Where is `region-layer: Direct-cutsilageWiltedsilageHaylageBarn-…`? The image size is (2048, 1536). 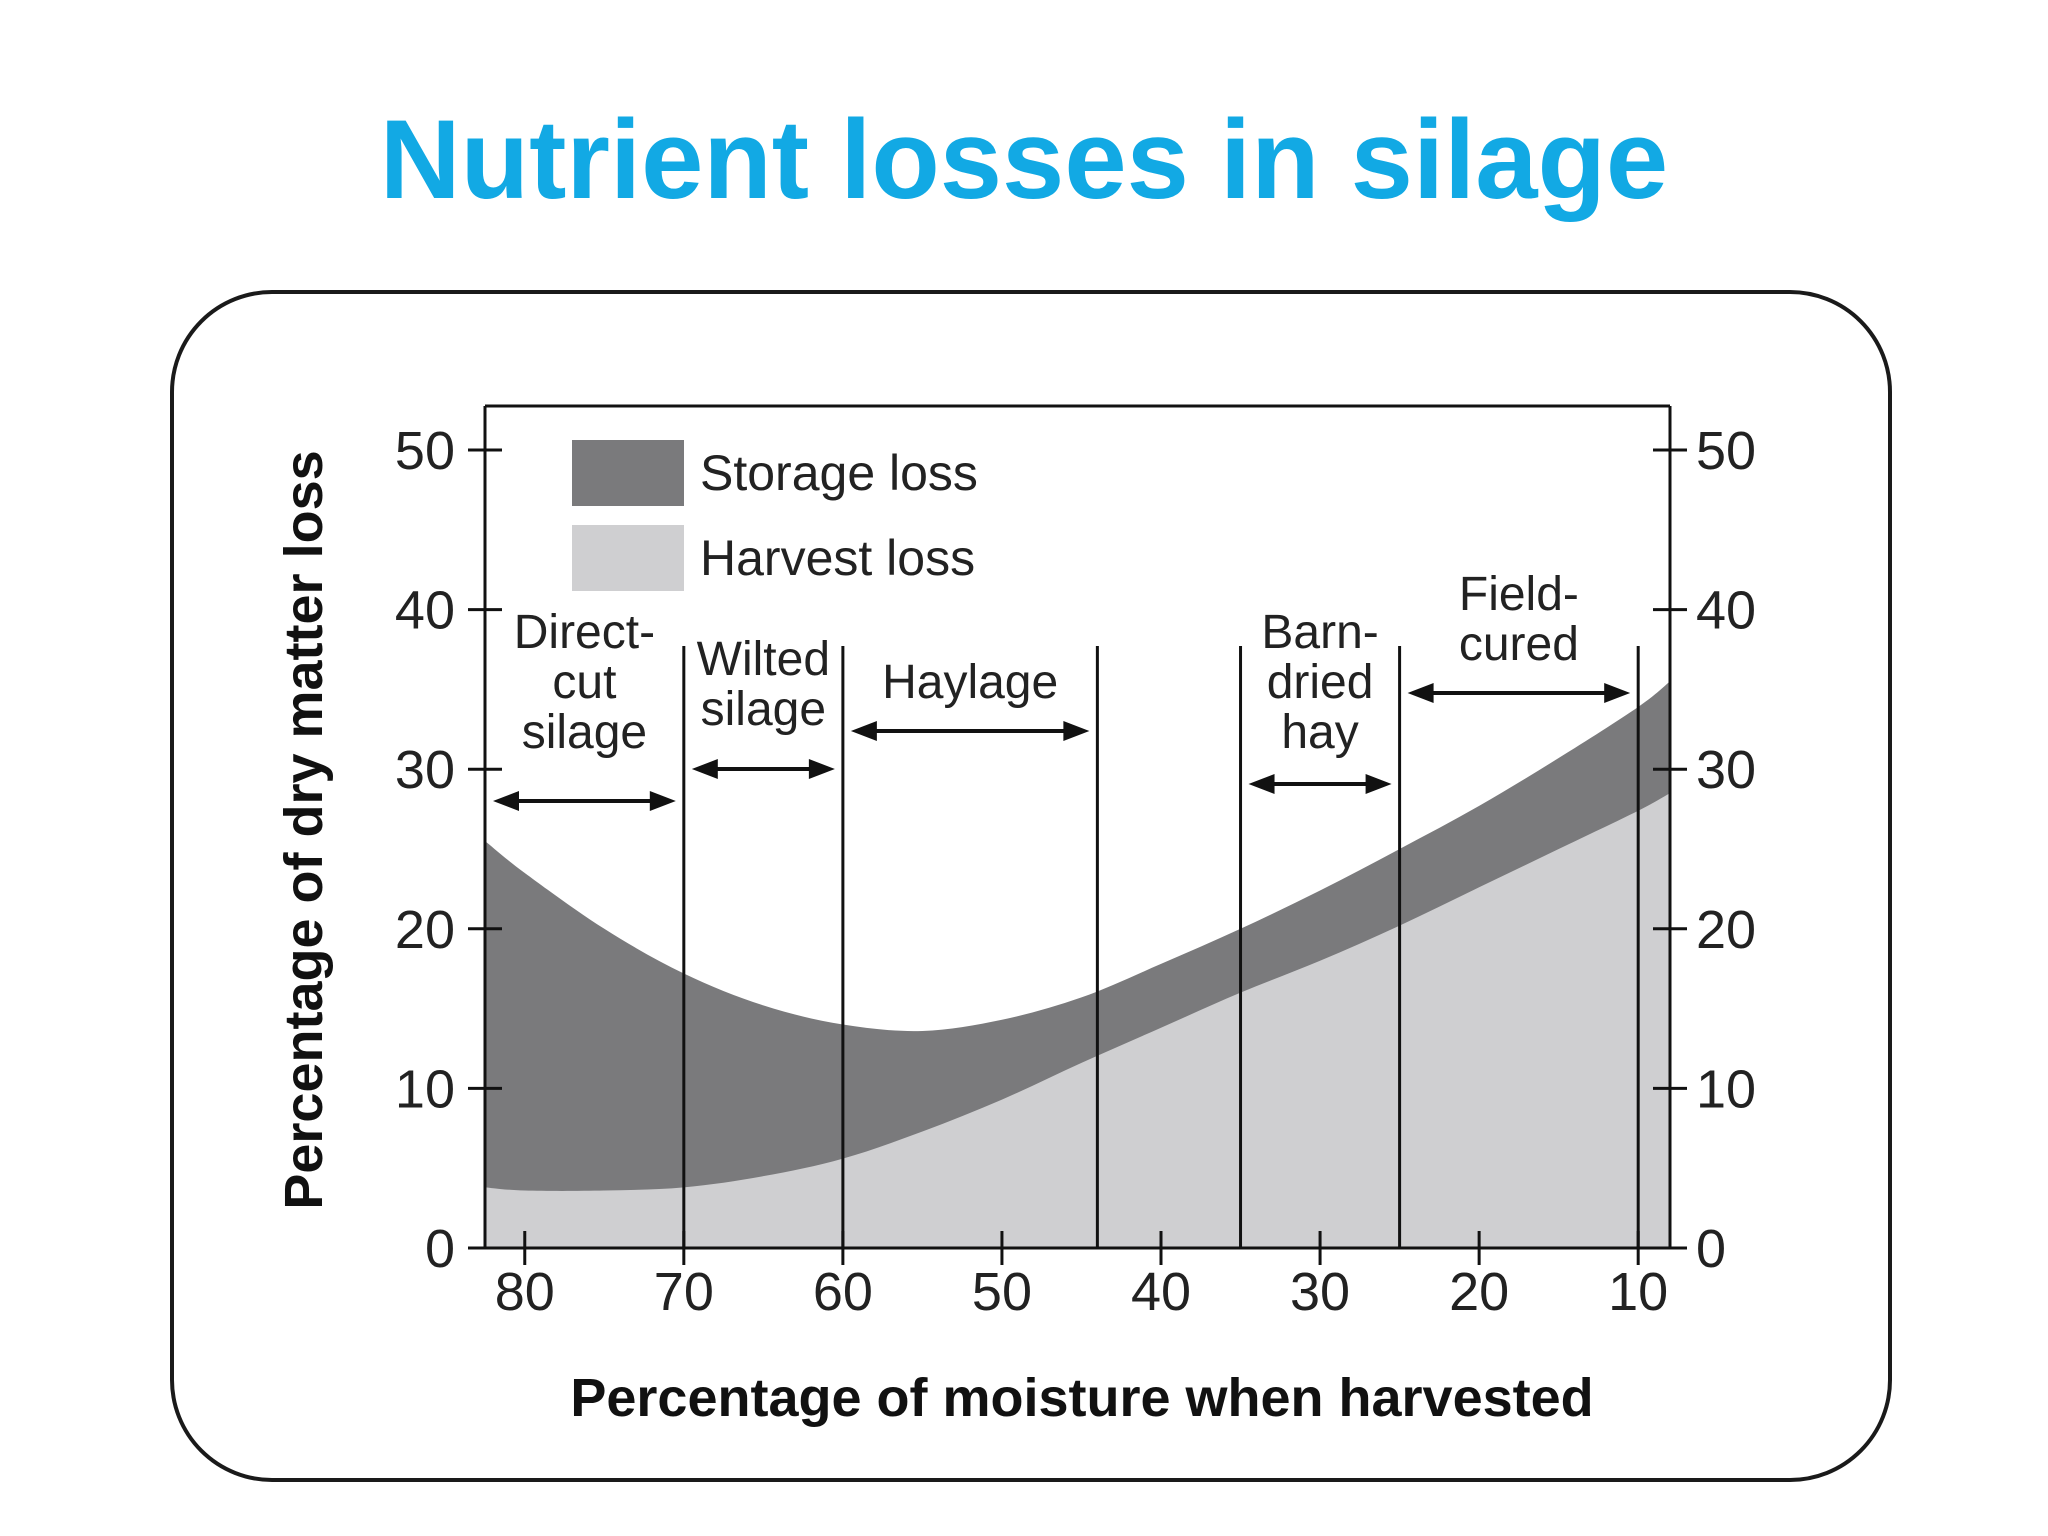 region-layer: Direct-cutsilageWiltedsilageHaylageBarn-… is located at coordinates (1062, 689).